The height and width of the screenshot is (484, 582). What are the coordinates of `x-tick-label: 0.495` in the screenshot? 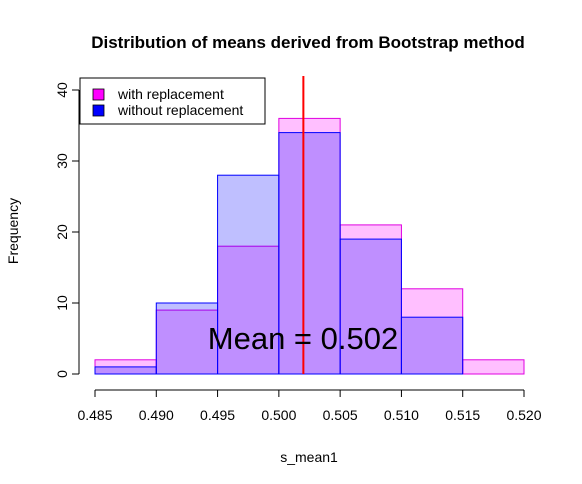 It's located at (217, 415).